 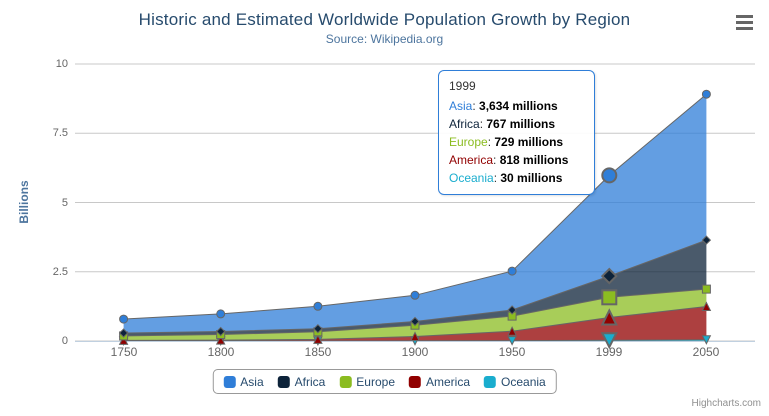 I want to click on tooltip-row: Europe729 millions, so click(x=516, y=142).